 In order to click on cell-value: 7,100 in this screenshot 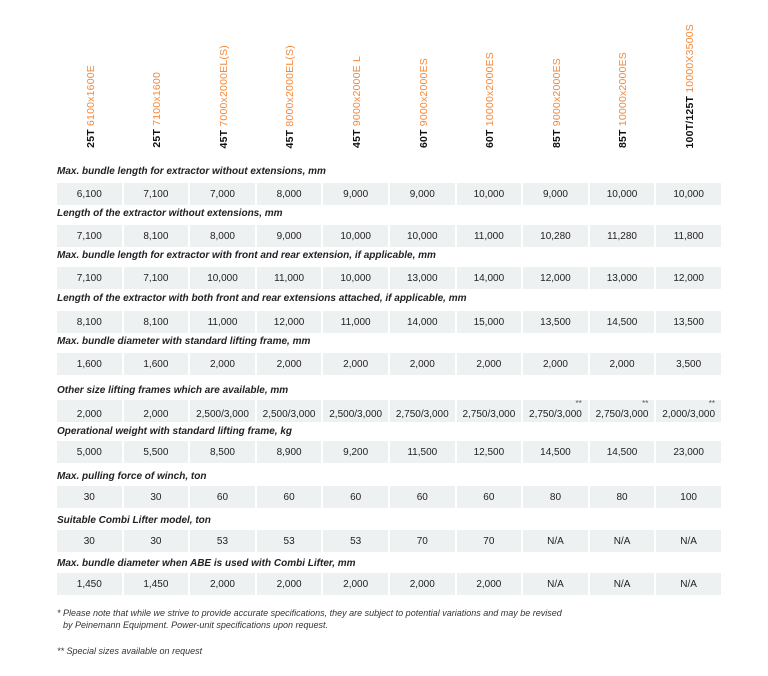, I will do `click(156, 278)`.